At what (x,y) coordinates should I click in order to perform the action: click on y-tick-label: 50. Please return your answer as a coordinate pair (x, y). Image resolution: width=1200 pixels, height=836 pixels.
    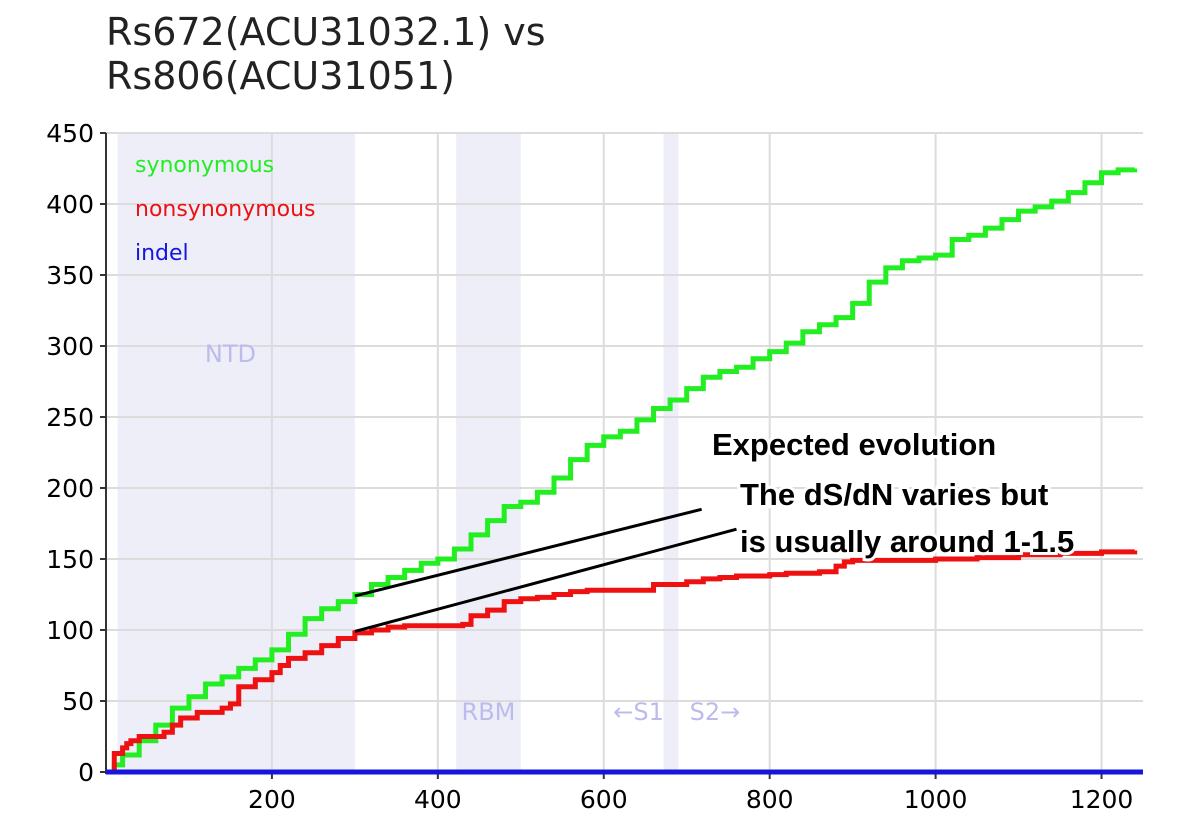
    Looking at the image, I should click on (78, 701).